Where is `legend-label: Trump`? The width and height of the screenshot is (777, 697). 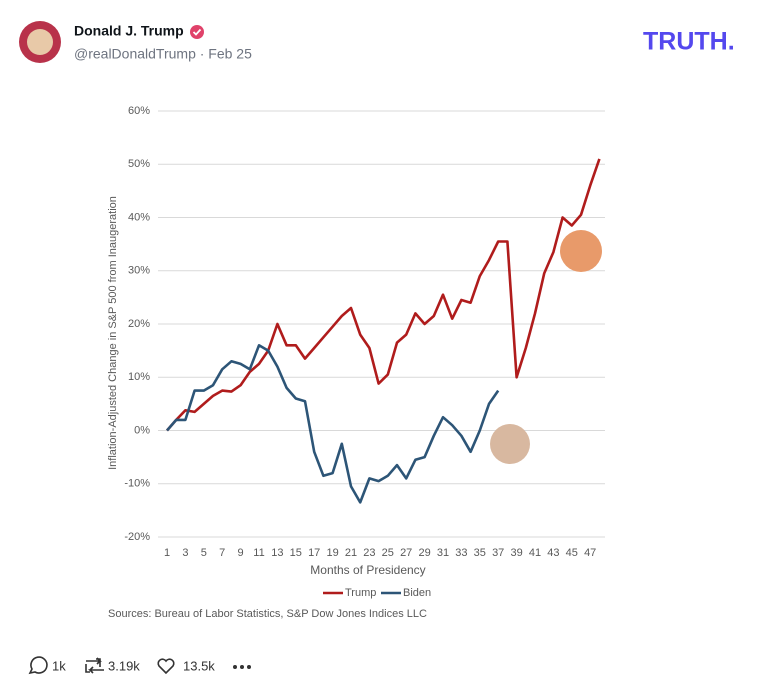
legend-label: Trump is located at coordinates (360, 593).